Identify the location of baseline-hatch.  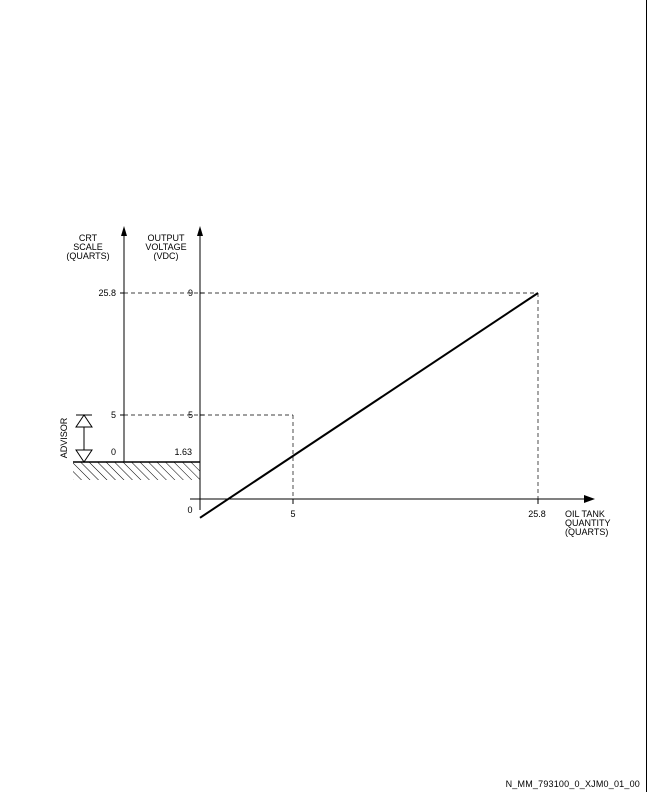
(136, 471).